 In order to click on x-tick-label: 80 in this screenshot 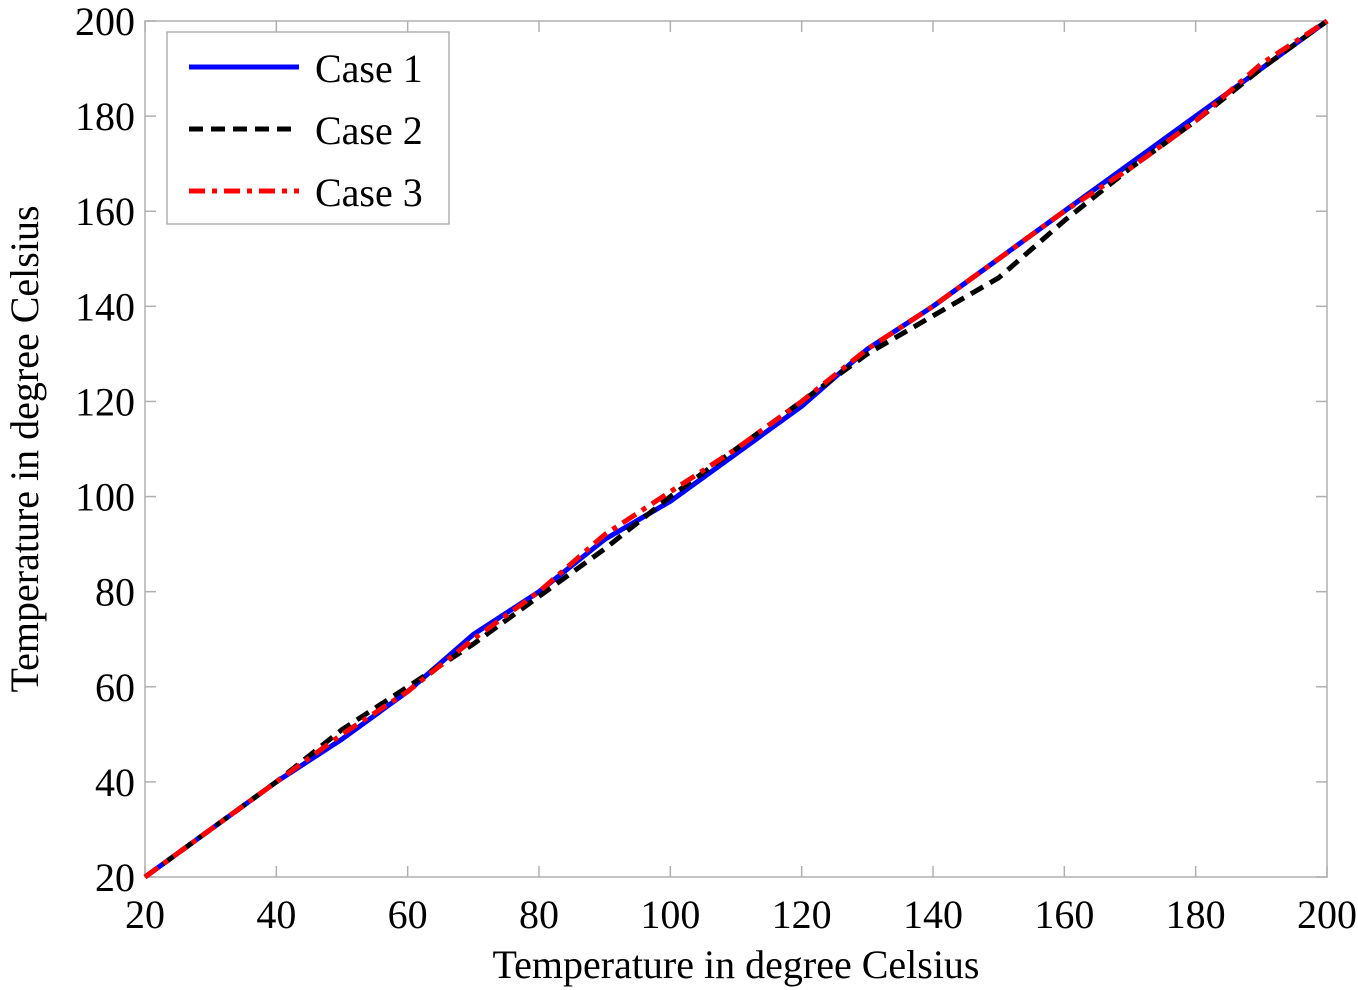, I will do `click(539, 914)`.